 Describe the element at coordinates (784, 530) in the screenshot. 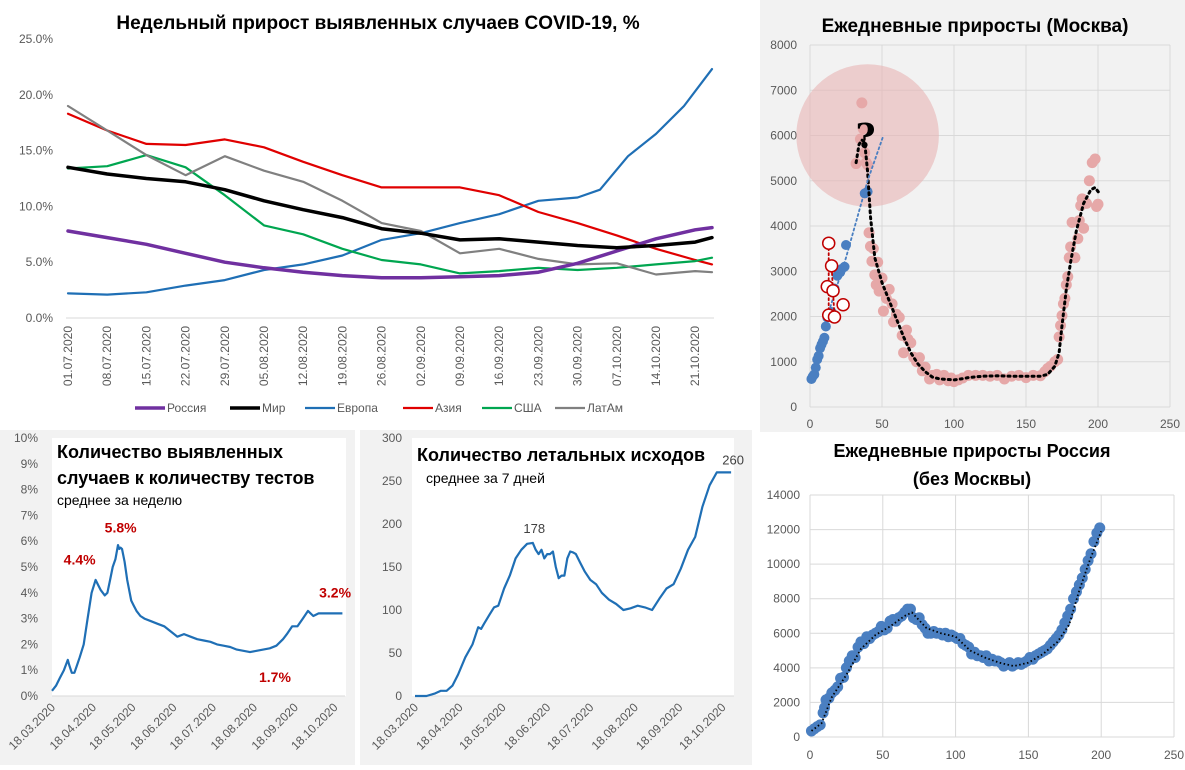

I see `y-tick-label: 12000` at that location.